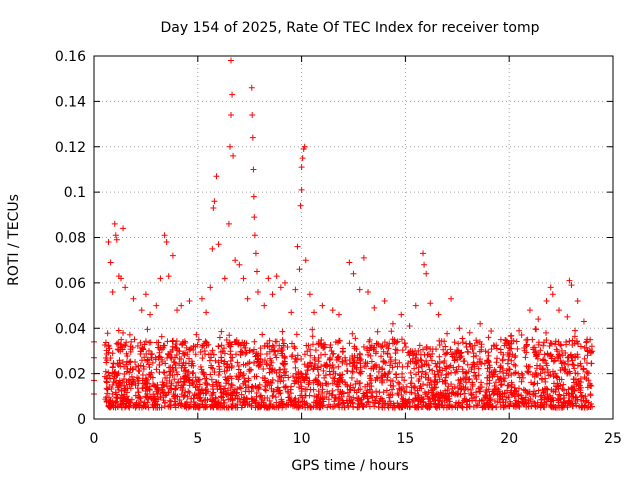 This screenshot has height=480, width=640. What do you see at coordinates (94, 439) in the screenshot?
I see `x-tick-label: 0` at bounding box center [94, 439].